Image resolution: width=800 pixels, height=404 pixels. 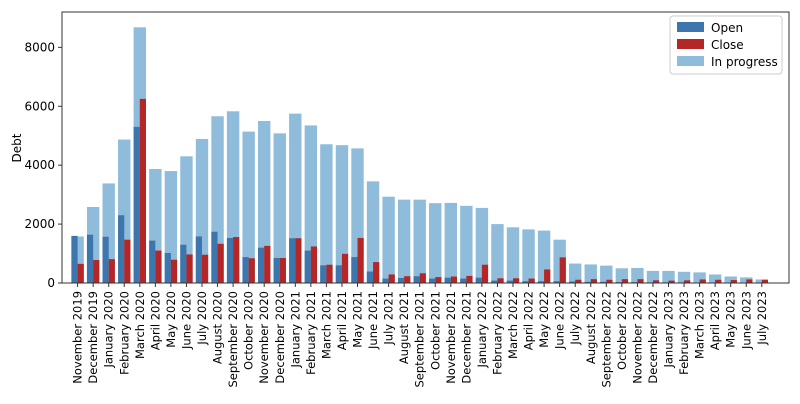 I want to click on x-tick-label: July 2023, so click(x=762, y=318).